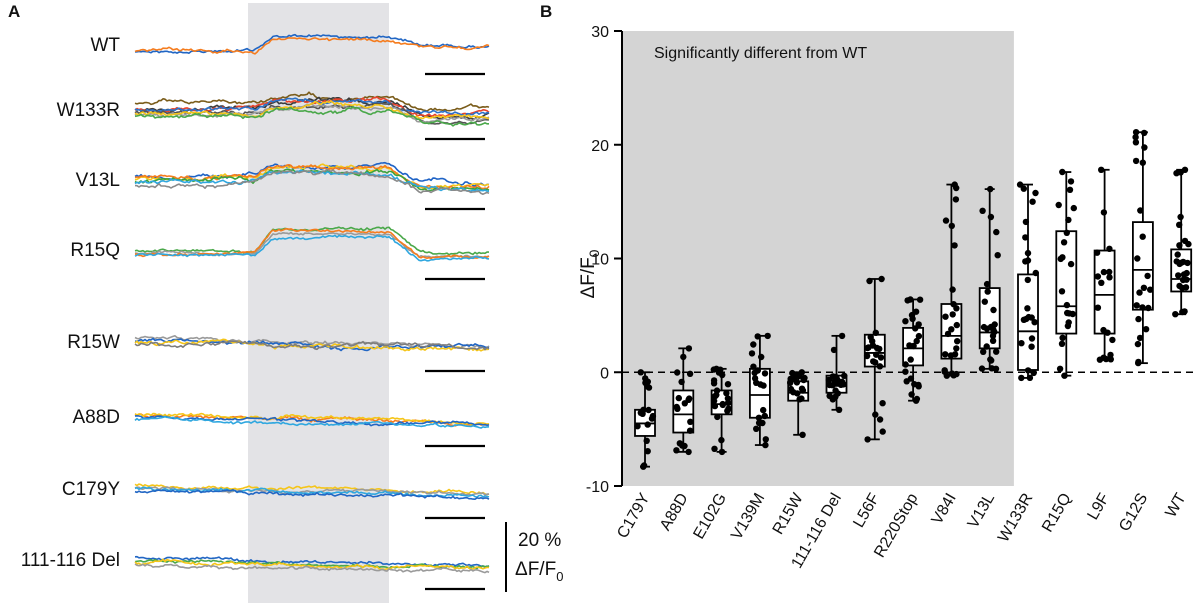 The height and width of the screenshot is (609, 1200). I want to click on panel-b-letter: B, so click(546, 11).